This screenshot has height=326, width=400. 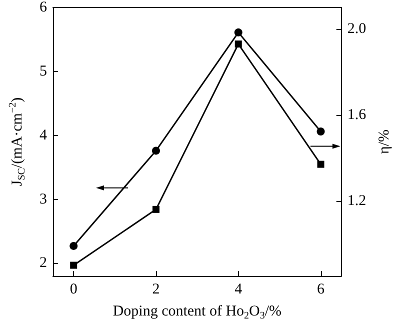 I want to click on y2-tick-label: 2.0, so click(x=356, y=28).